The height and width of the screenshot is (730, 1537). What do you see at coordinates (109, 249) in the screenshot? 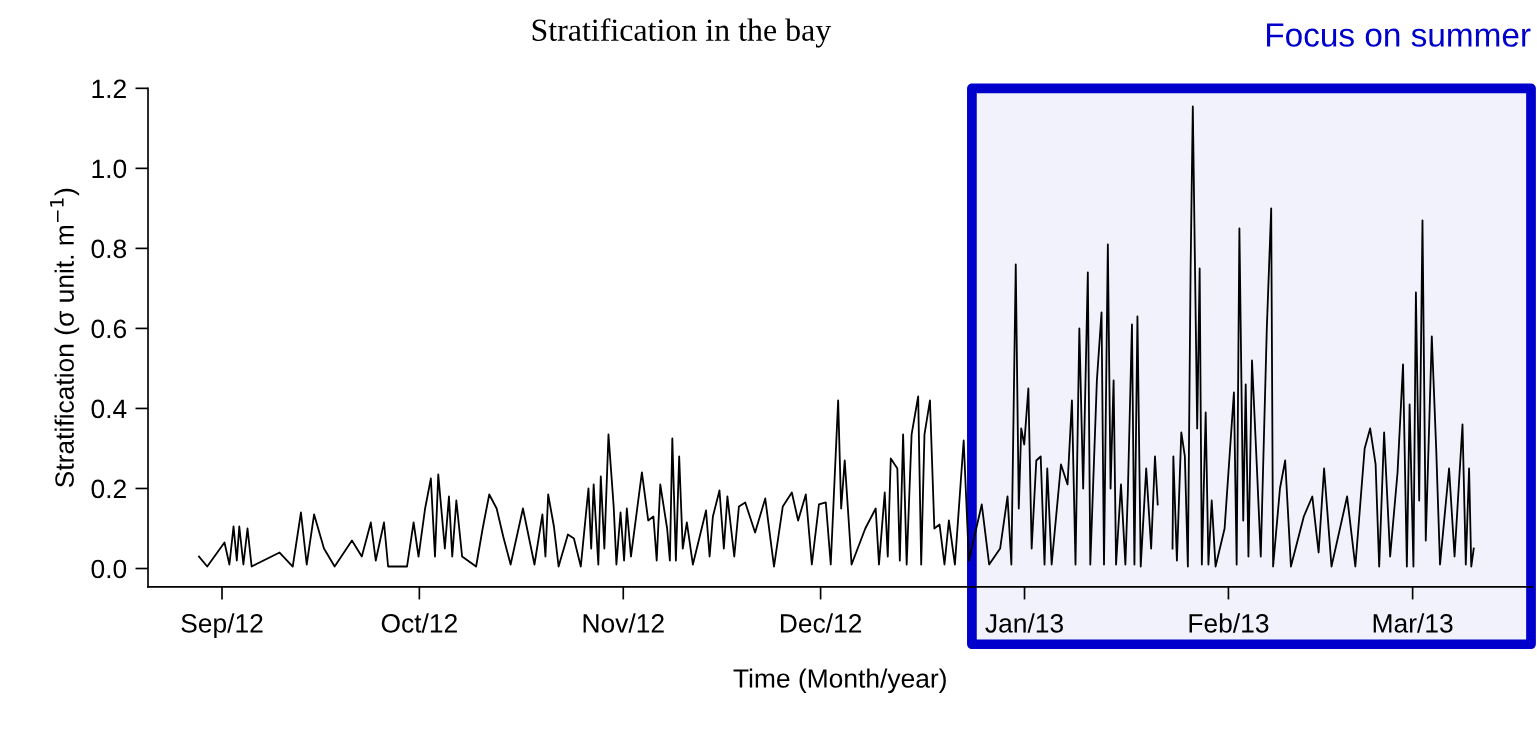
I see `y-tick-label: 0.8` at bounding box center [109, 249].